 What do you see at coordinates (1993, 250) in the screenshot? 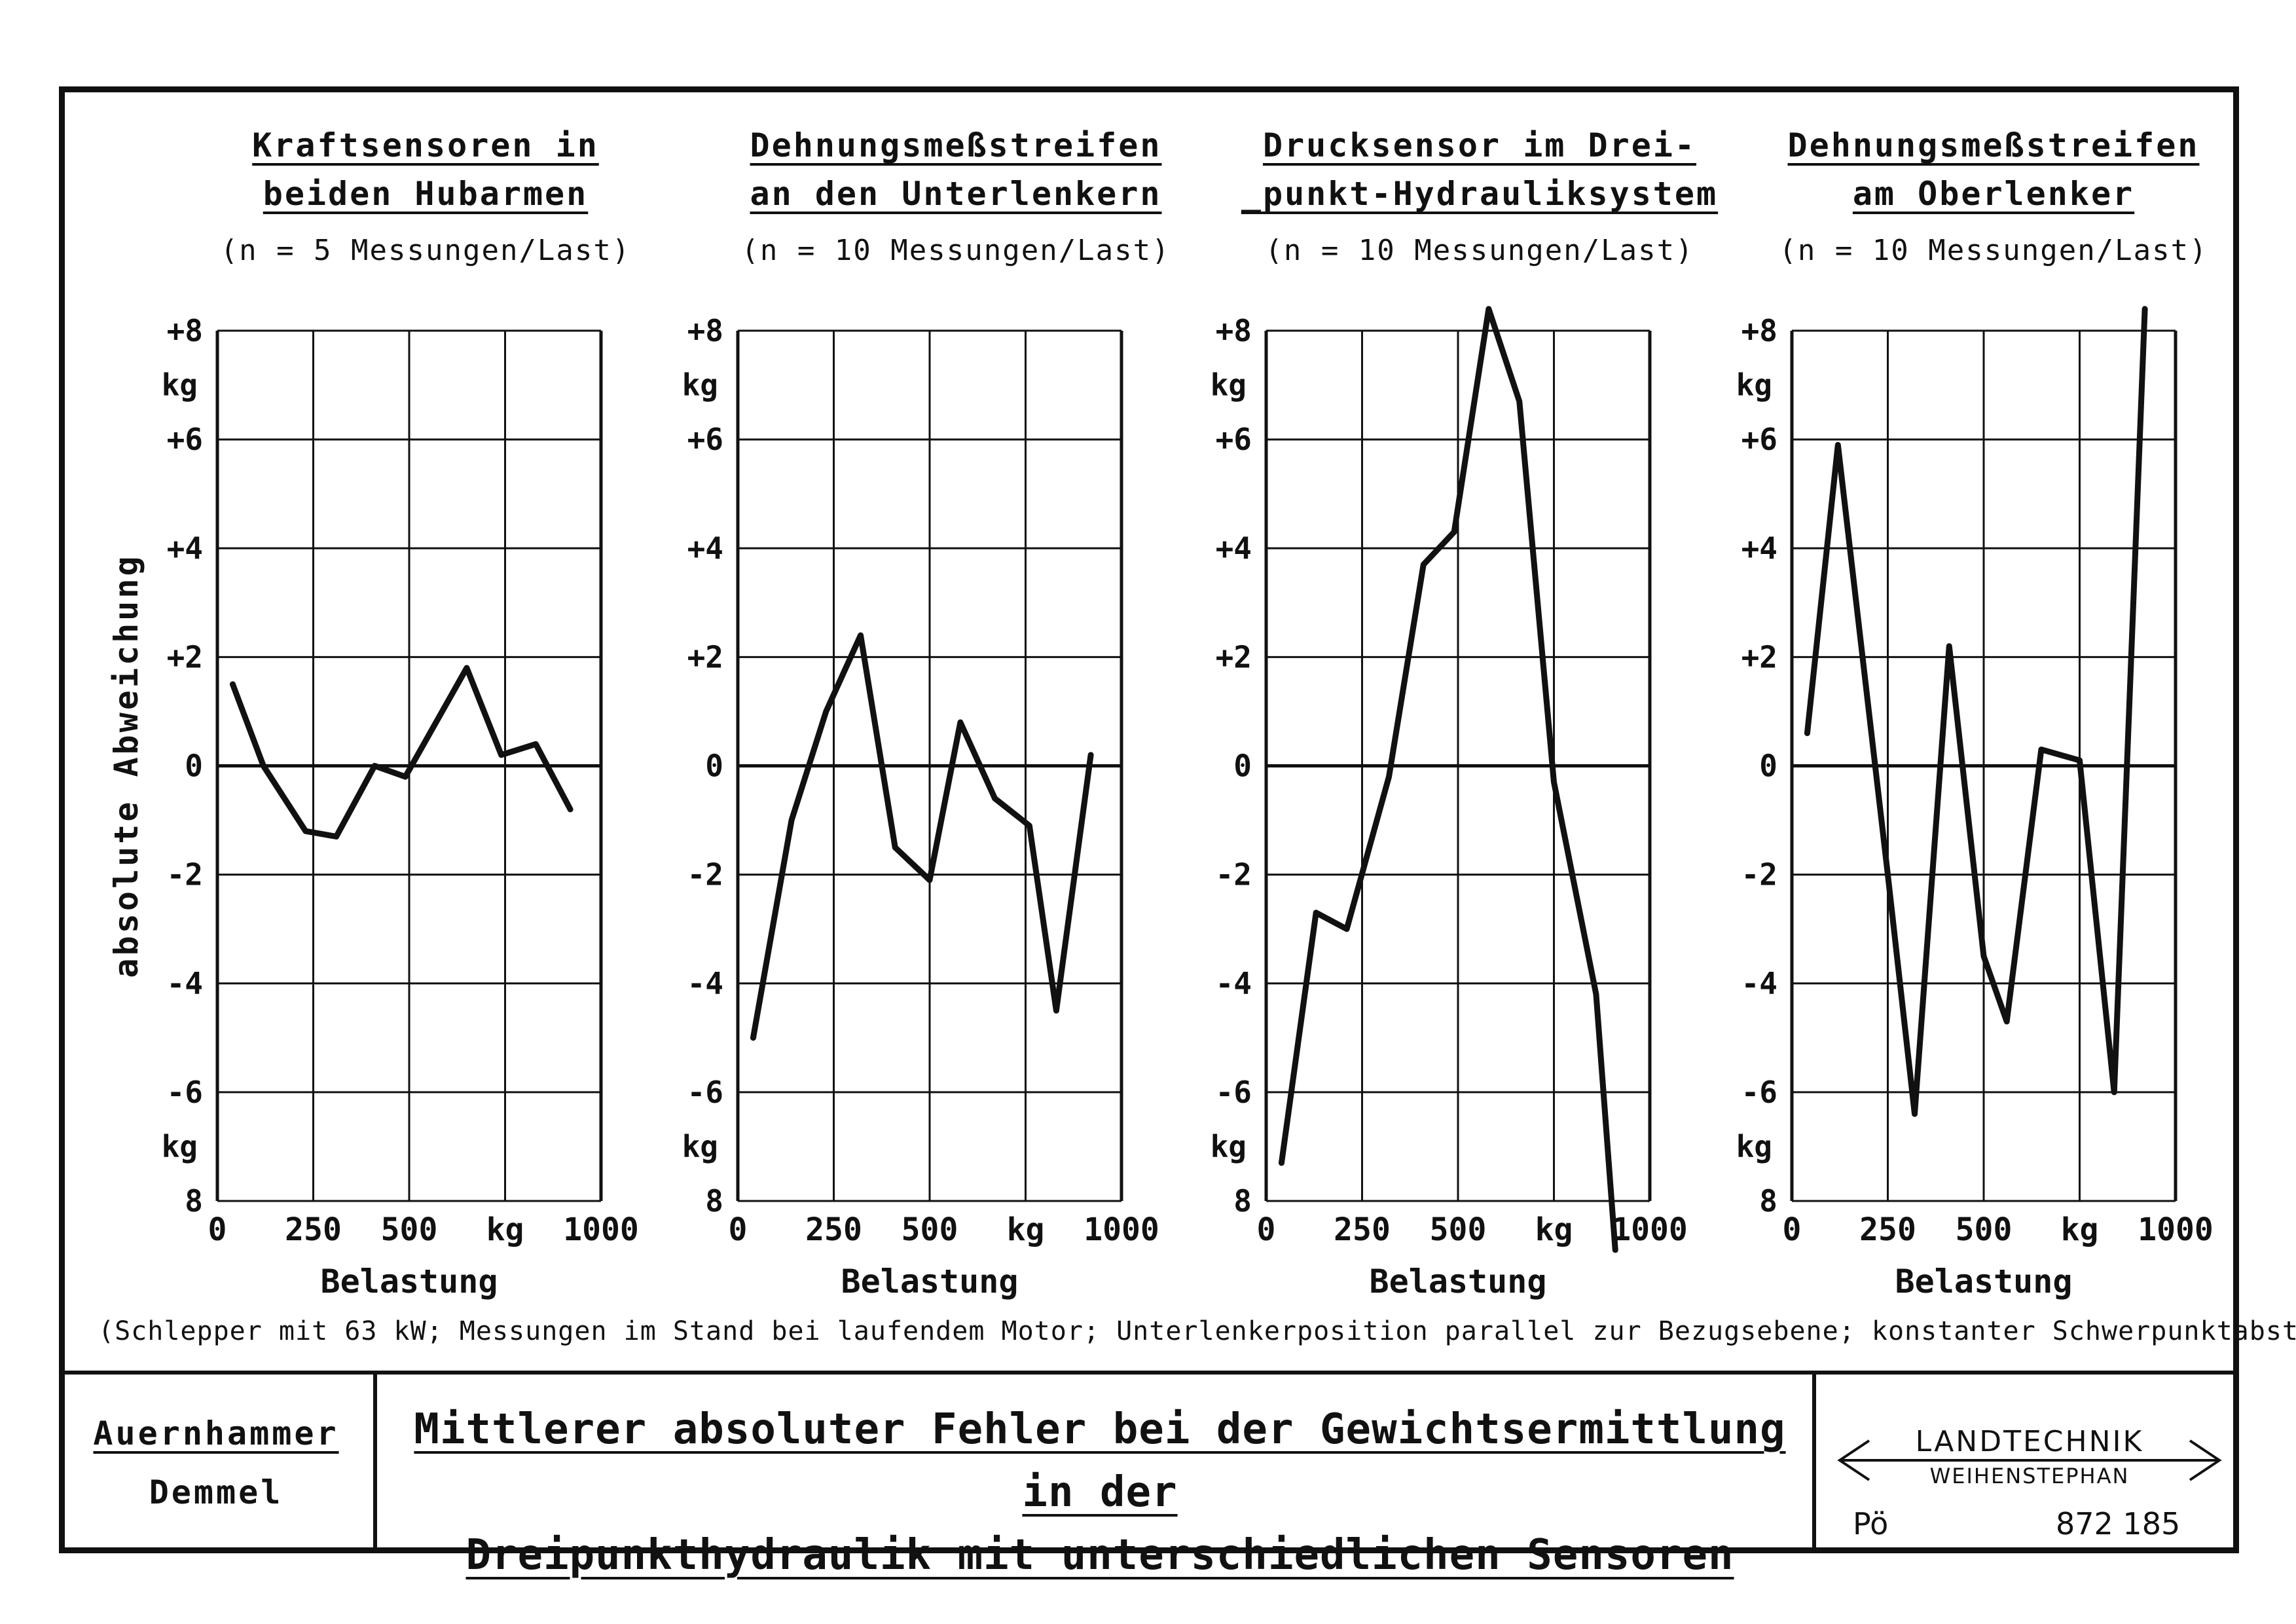
I see `panel-4-subtitle: (n = 10 Messungen/Last)` at bounding box center [1993, 250].